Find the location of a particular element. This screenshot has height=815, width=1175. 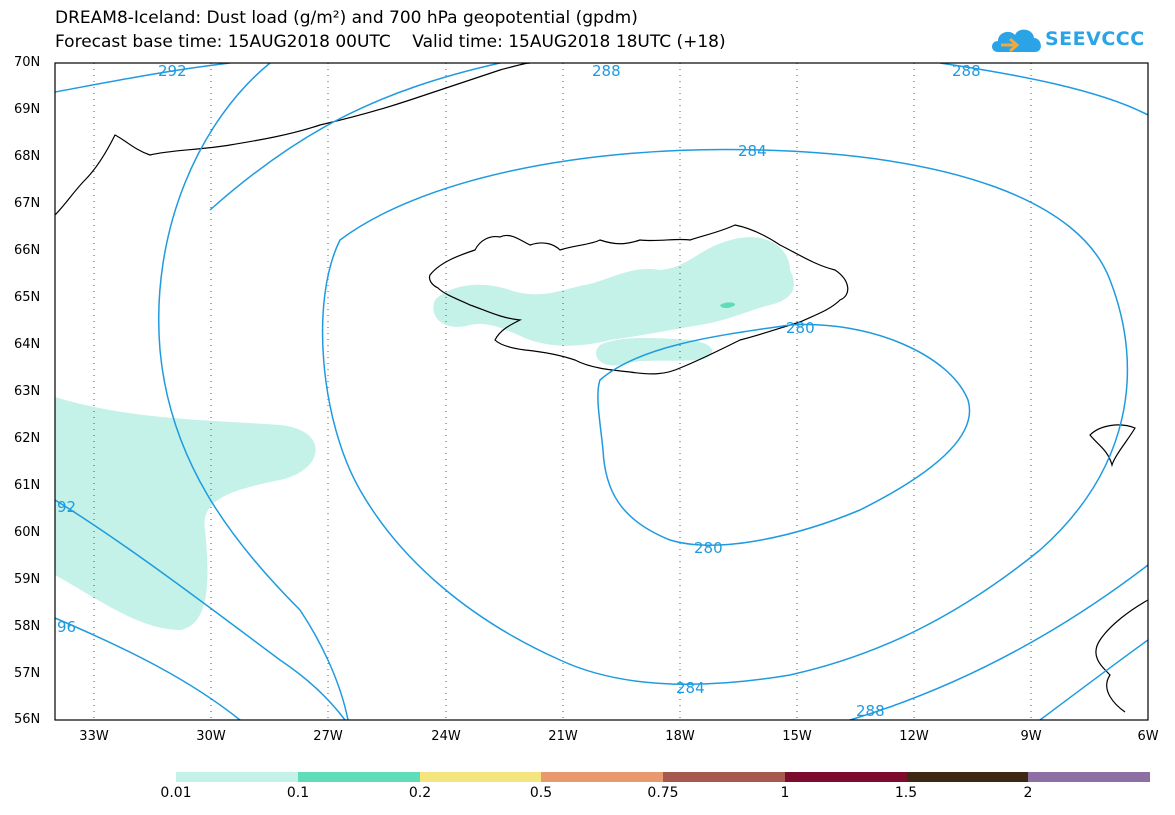

colorbar-label: 0.5 is located at coordinates (541, 793).